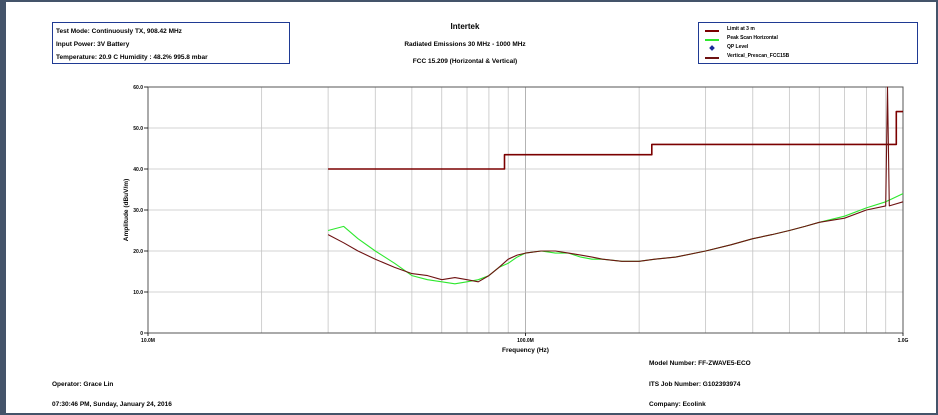 The width and height of the screenshot is (938, 415). I want to click on y-tick-label: 10.0, so click(138, 293).